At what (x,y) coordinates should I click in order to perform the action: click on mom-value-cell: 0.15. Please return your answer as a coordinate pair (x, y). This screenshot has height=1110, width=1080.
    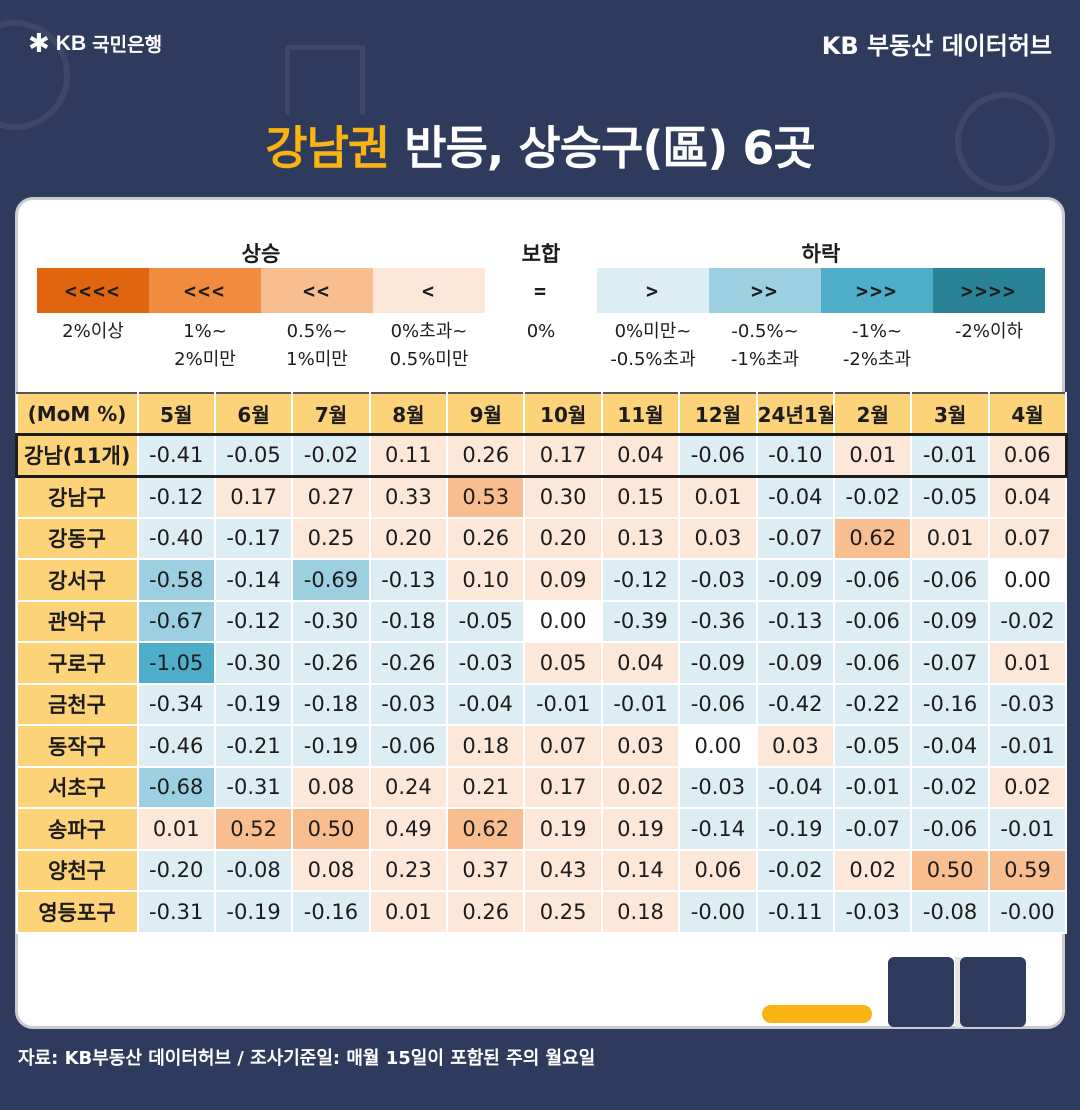
    Looking at the image, I should click on (640, 497).